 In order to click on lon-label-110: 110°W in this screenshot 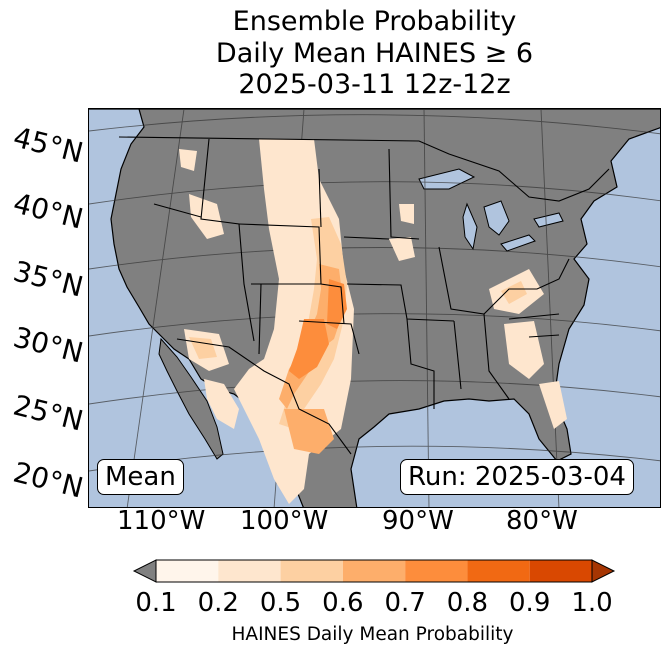, I will do `click(161, 521)`.